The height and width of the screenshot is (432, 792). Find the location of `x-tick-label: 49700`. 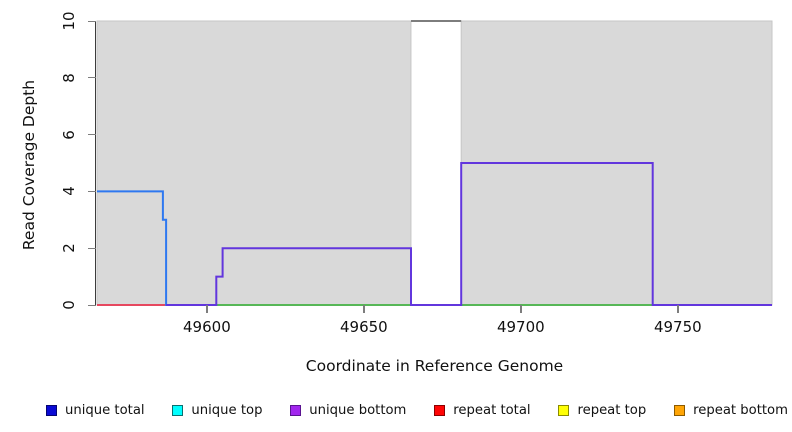

x-tick-label: 49700 is located at coordinates (520, 327).